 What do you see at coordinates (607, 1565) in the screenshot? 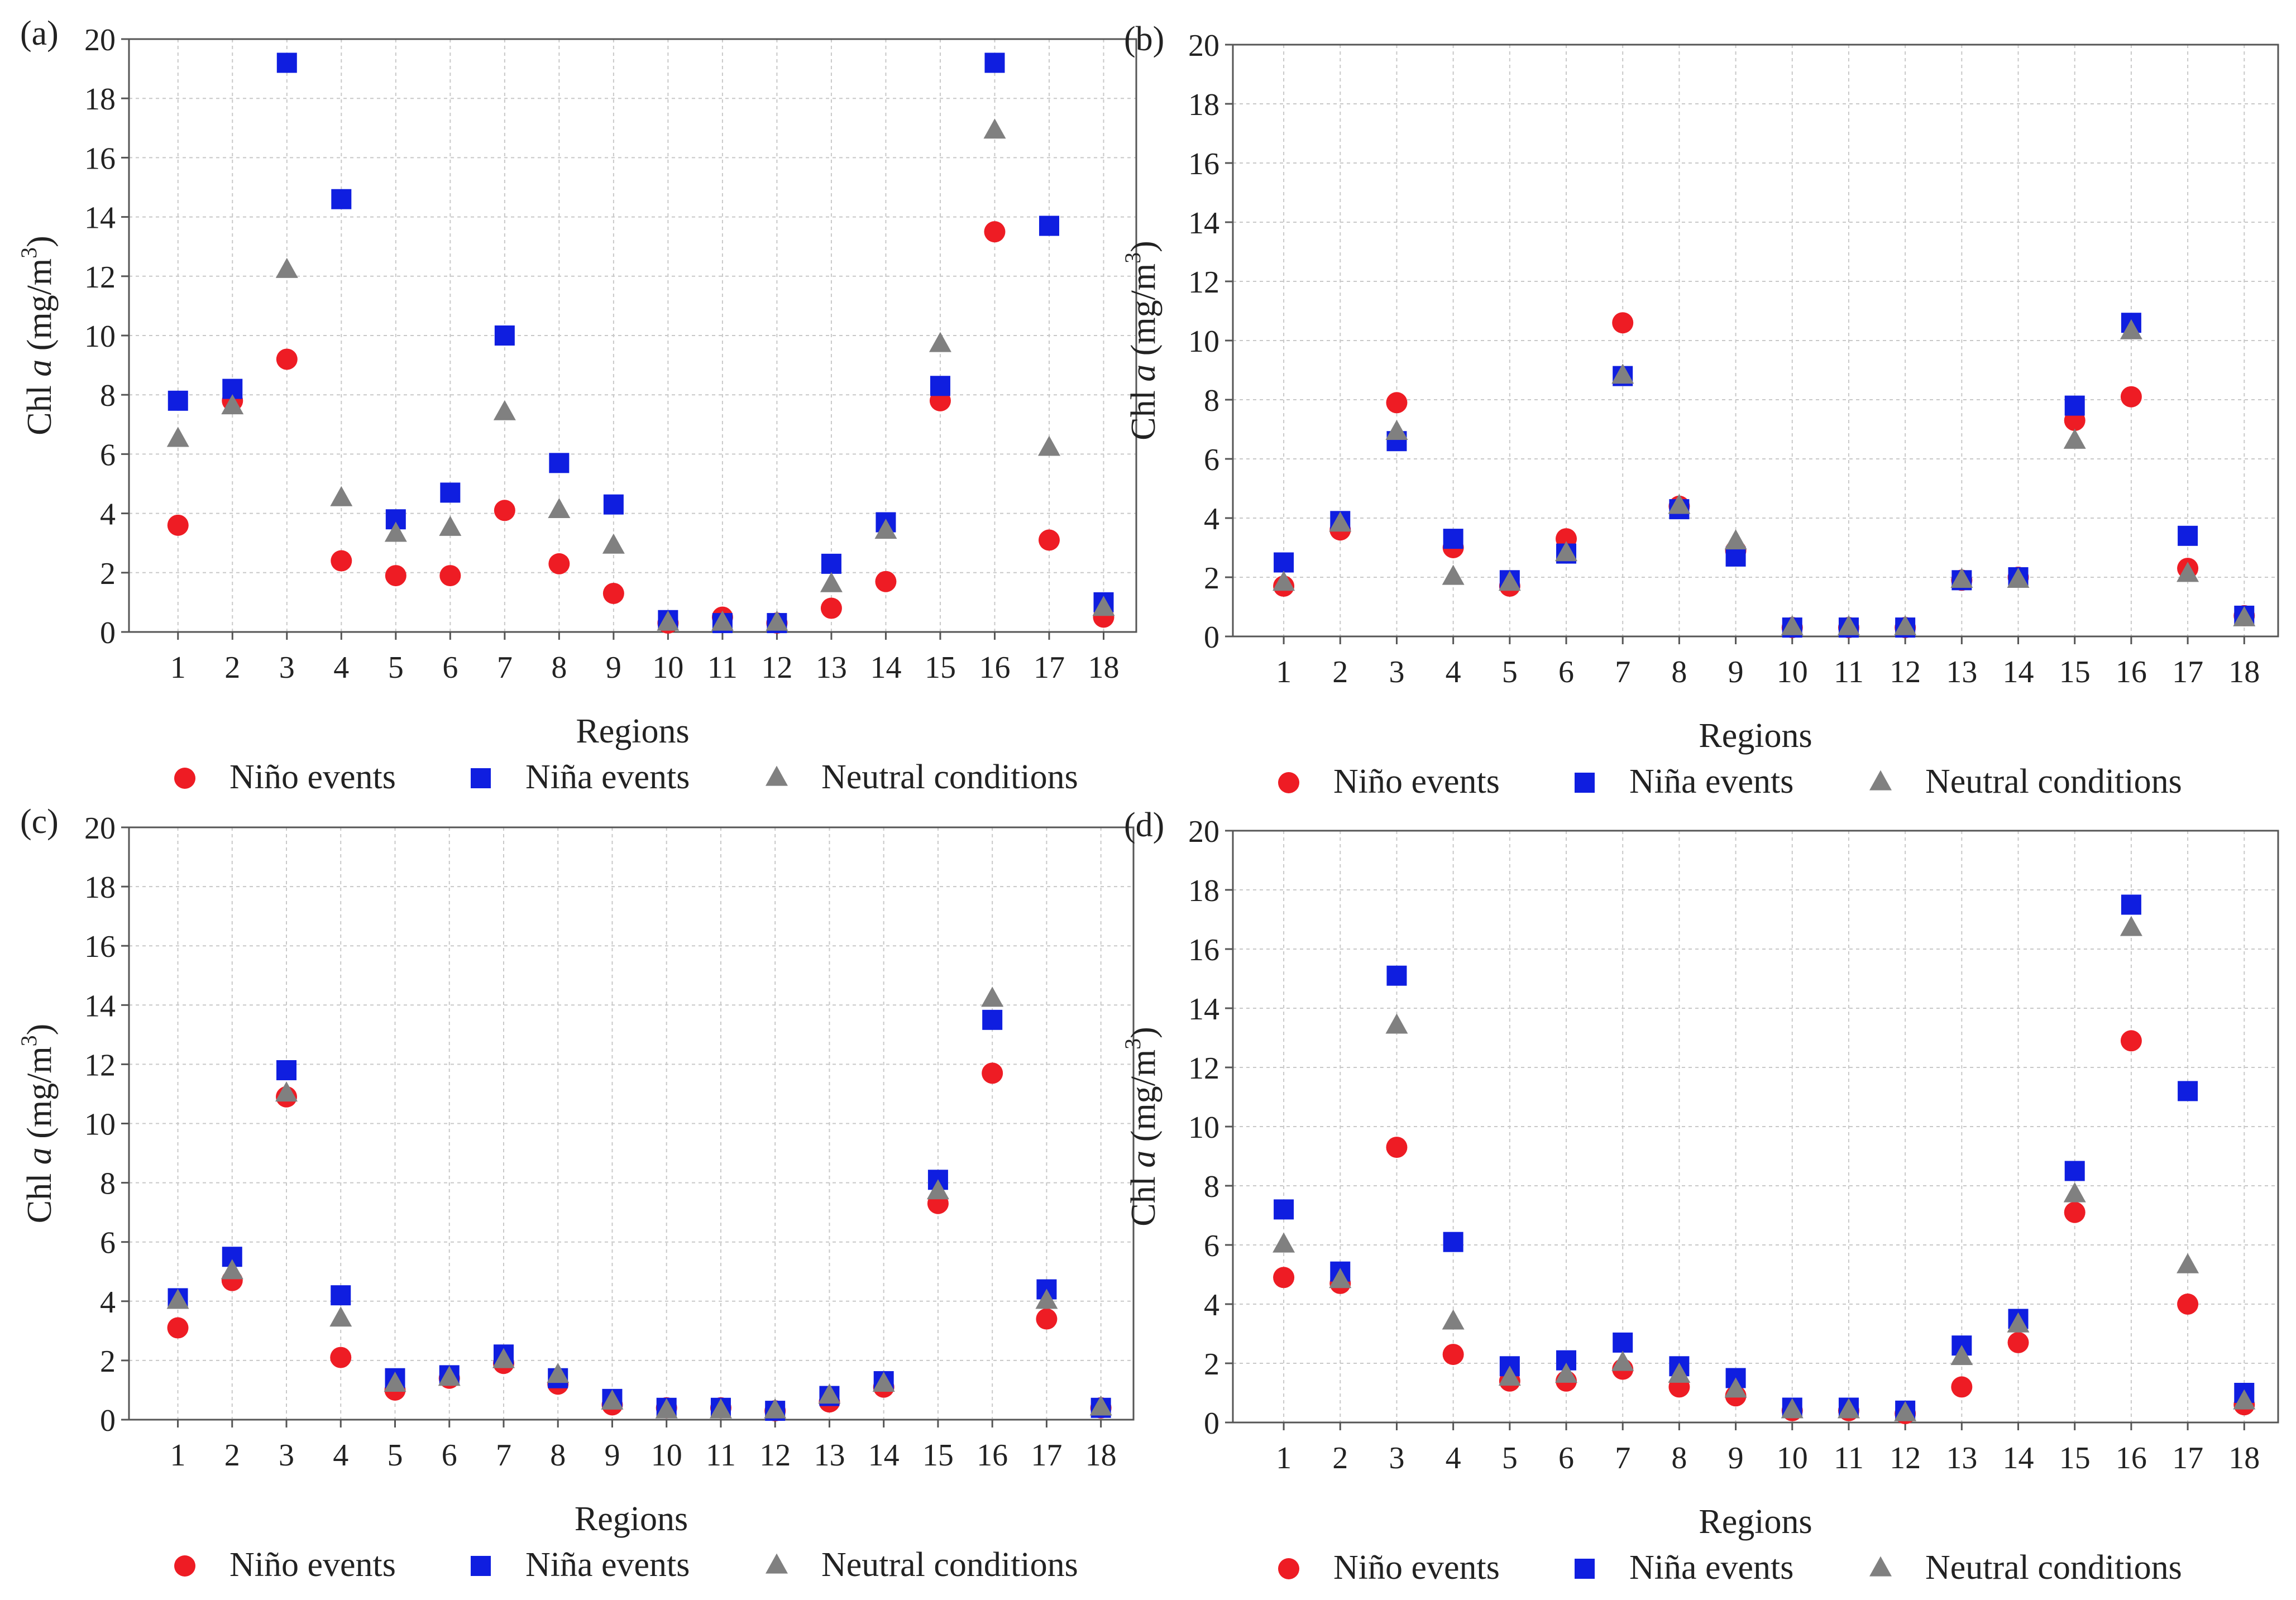
I see `legend-label: Niña events` at bounding box center [607, 1565].